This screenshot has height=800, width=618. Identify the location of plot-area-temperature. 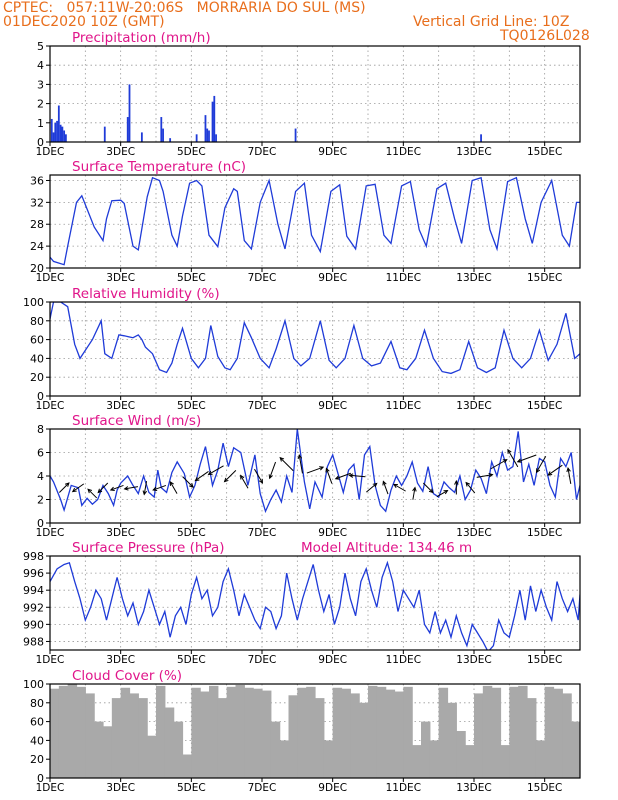
(315, 221).